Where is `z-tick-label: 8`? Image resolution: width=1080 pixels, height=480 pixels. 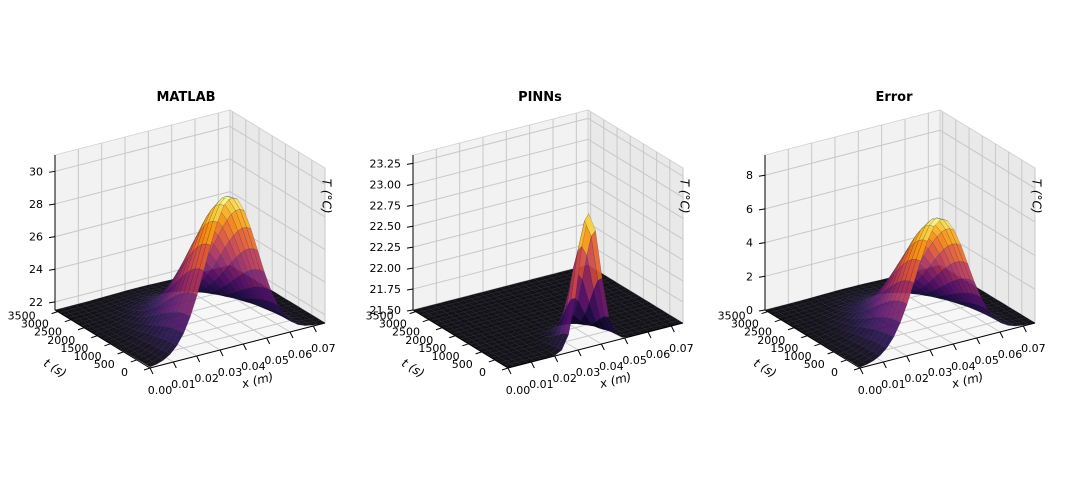 z-tick-label: 8 is located at coordinates (749, 175).